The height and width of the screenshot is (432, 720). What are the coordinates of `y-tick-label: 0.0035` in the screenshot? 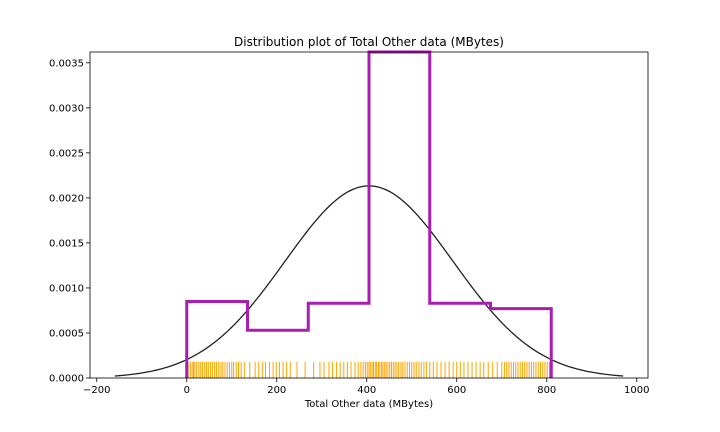 It's located at (66, 63).